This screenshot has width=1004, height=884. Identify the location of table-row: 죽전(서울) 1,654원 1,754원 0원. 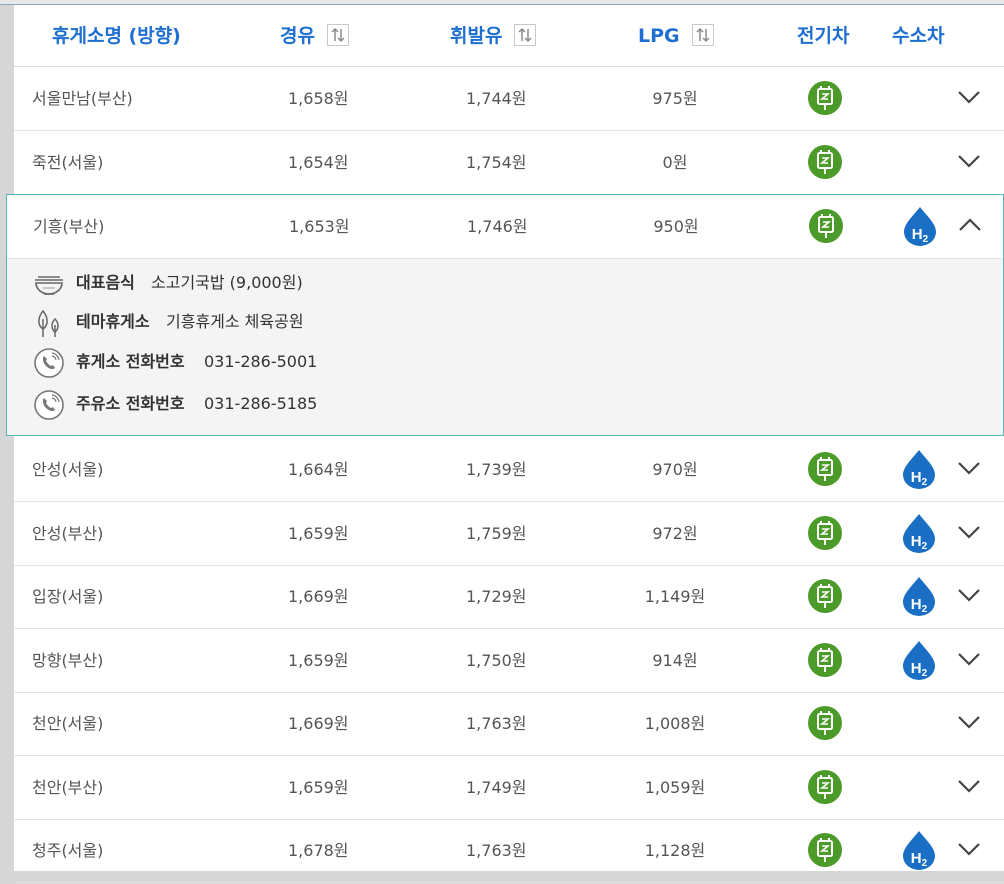
(509, 163).